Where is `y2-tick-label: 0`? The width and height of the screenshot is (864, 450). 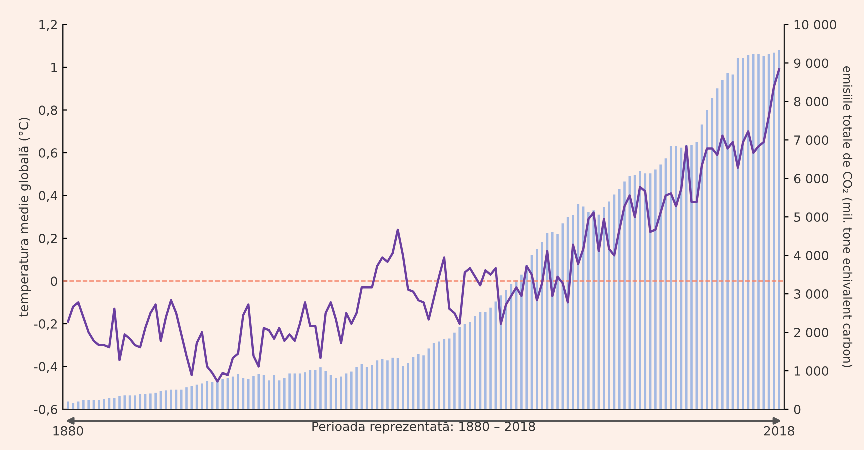
y2-tick-label: 0 is located at coordinates (797, 409).